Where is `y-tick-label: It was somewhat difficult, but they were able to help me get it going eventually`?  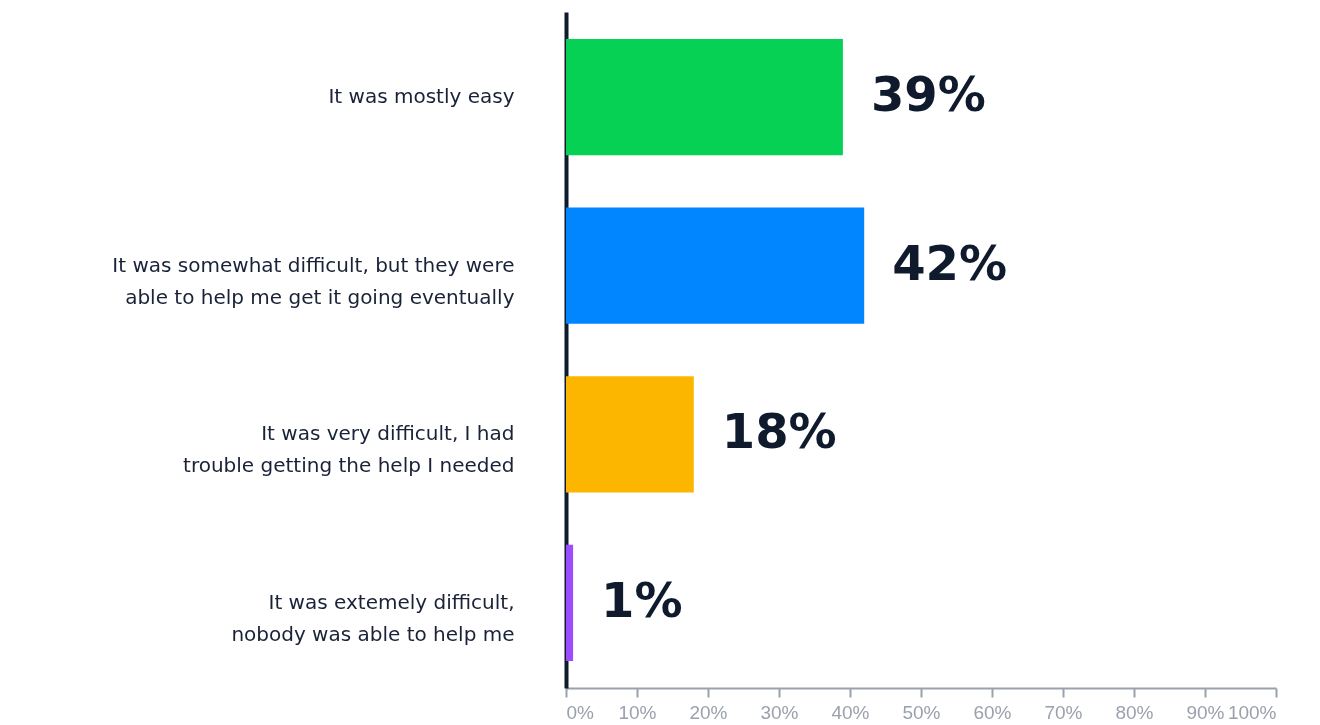 y-tick-label: It was somewhat difficult, but they were able to help me get it going eventually is located at coordinates (313, 280).